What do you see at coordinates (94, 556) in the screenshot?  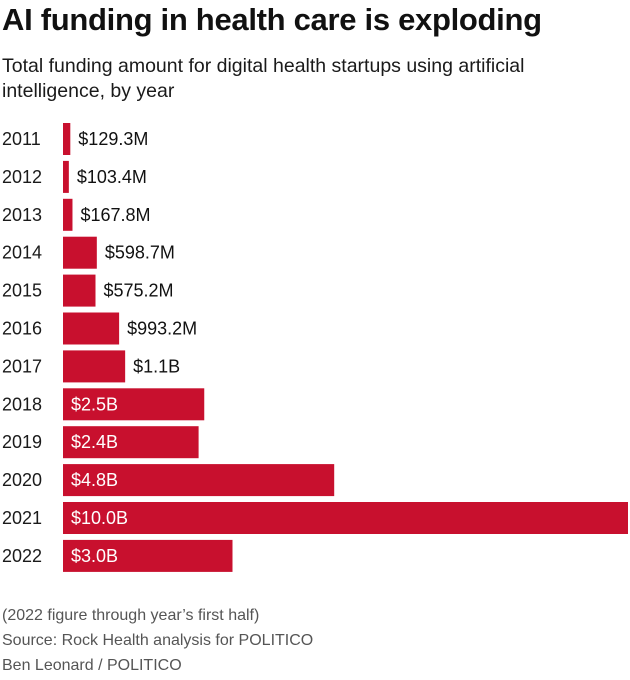 I see `value-label: $3.0B` at bounding box center [94, 556].